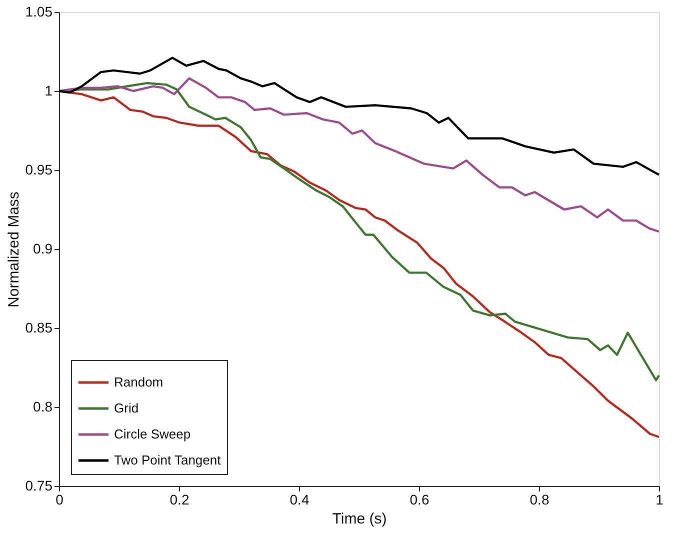  I want to click on y-tick-label: 1.05, so click(39, 12).